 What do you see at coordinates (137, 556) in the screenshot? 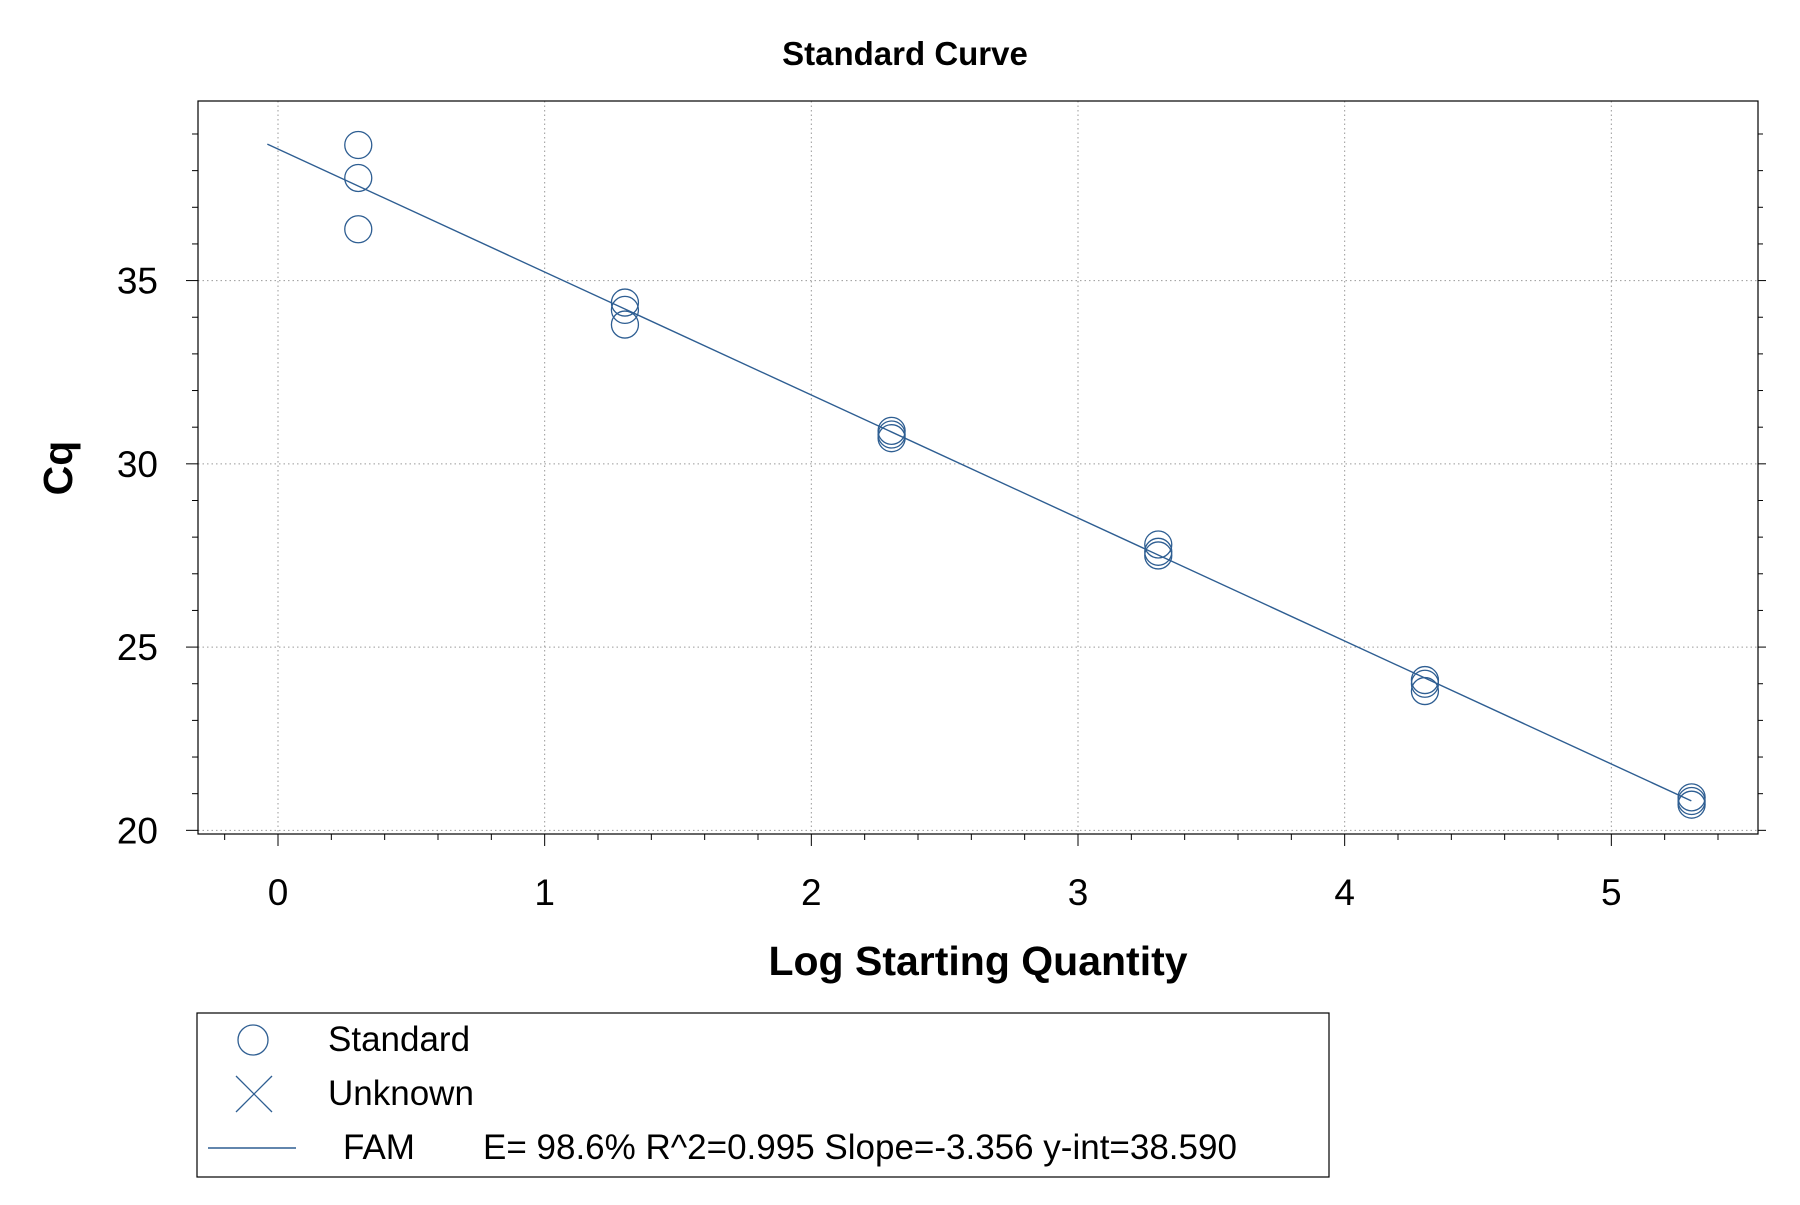
I see `y-tick-labels: 20 25 30 35` at bounding box center [137, 556].